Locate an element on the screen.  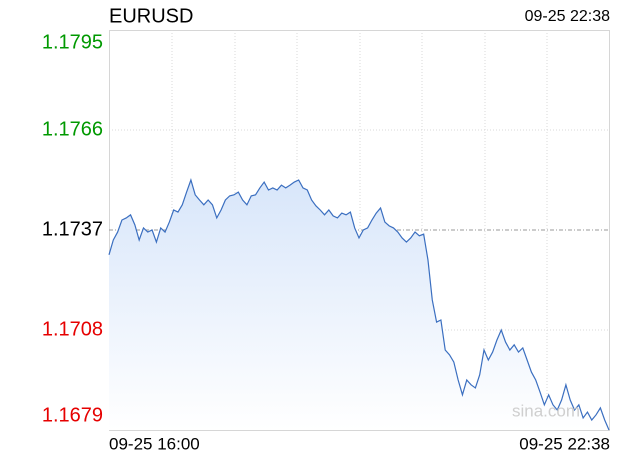
x-tick-label: 09-25 22:38 is located at coordinates (564, 443).